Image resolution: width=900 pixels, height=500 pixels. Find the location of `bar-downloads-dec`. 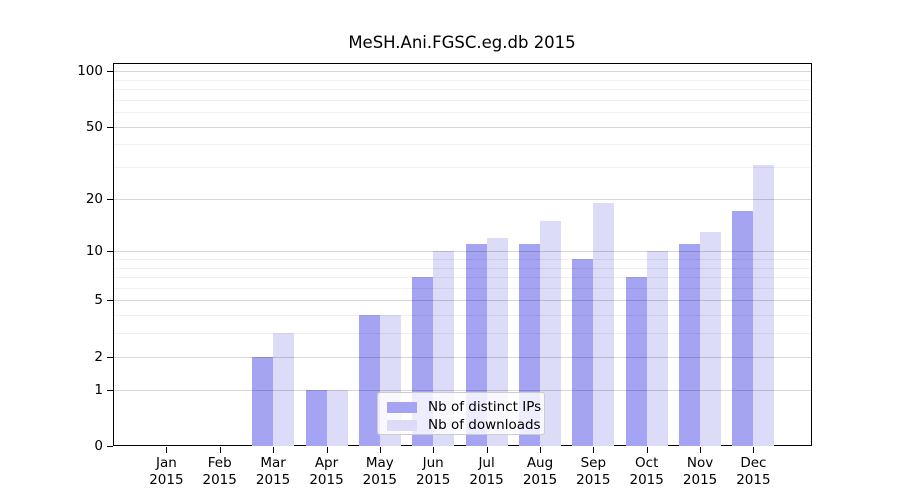

bar-downloads-dec is located at coordinates (764, 305).